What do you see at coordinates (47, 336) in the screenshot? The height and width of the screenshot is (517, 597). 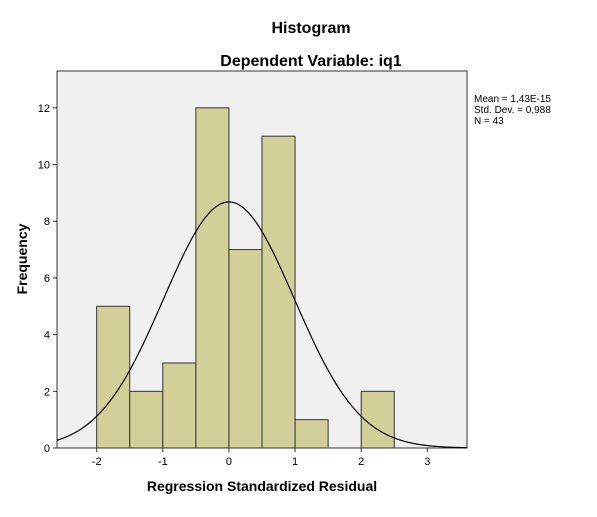 I see `y-tick-label: 4` at bounding box center [47, 336].